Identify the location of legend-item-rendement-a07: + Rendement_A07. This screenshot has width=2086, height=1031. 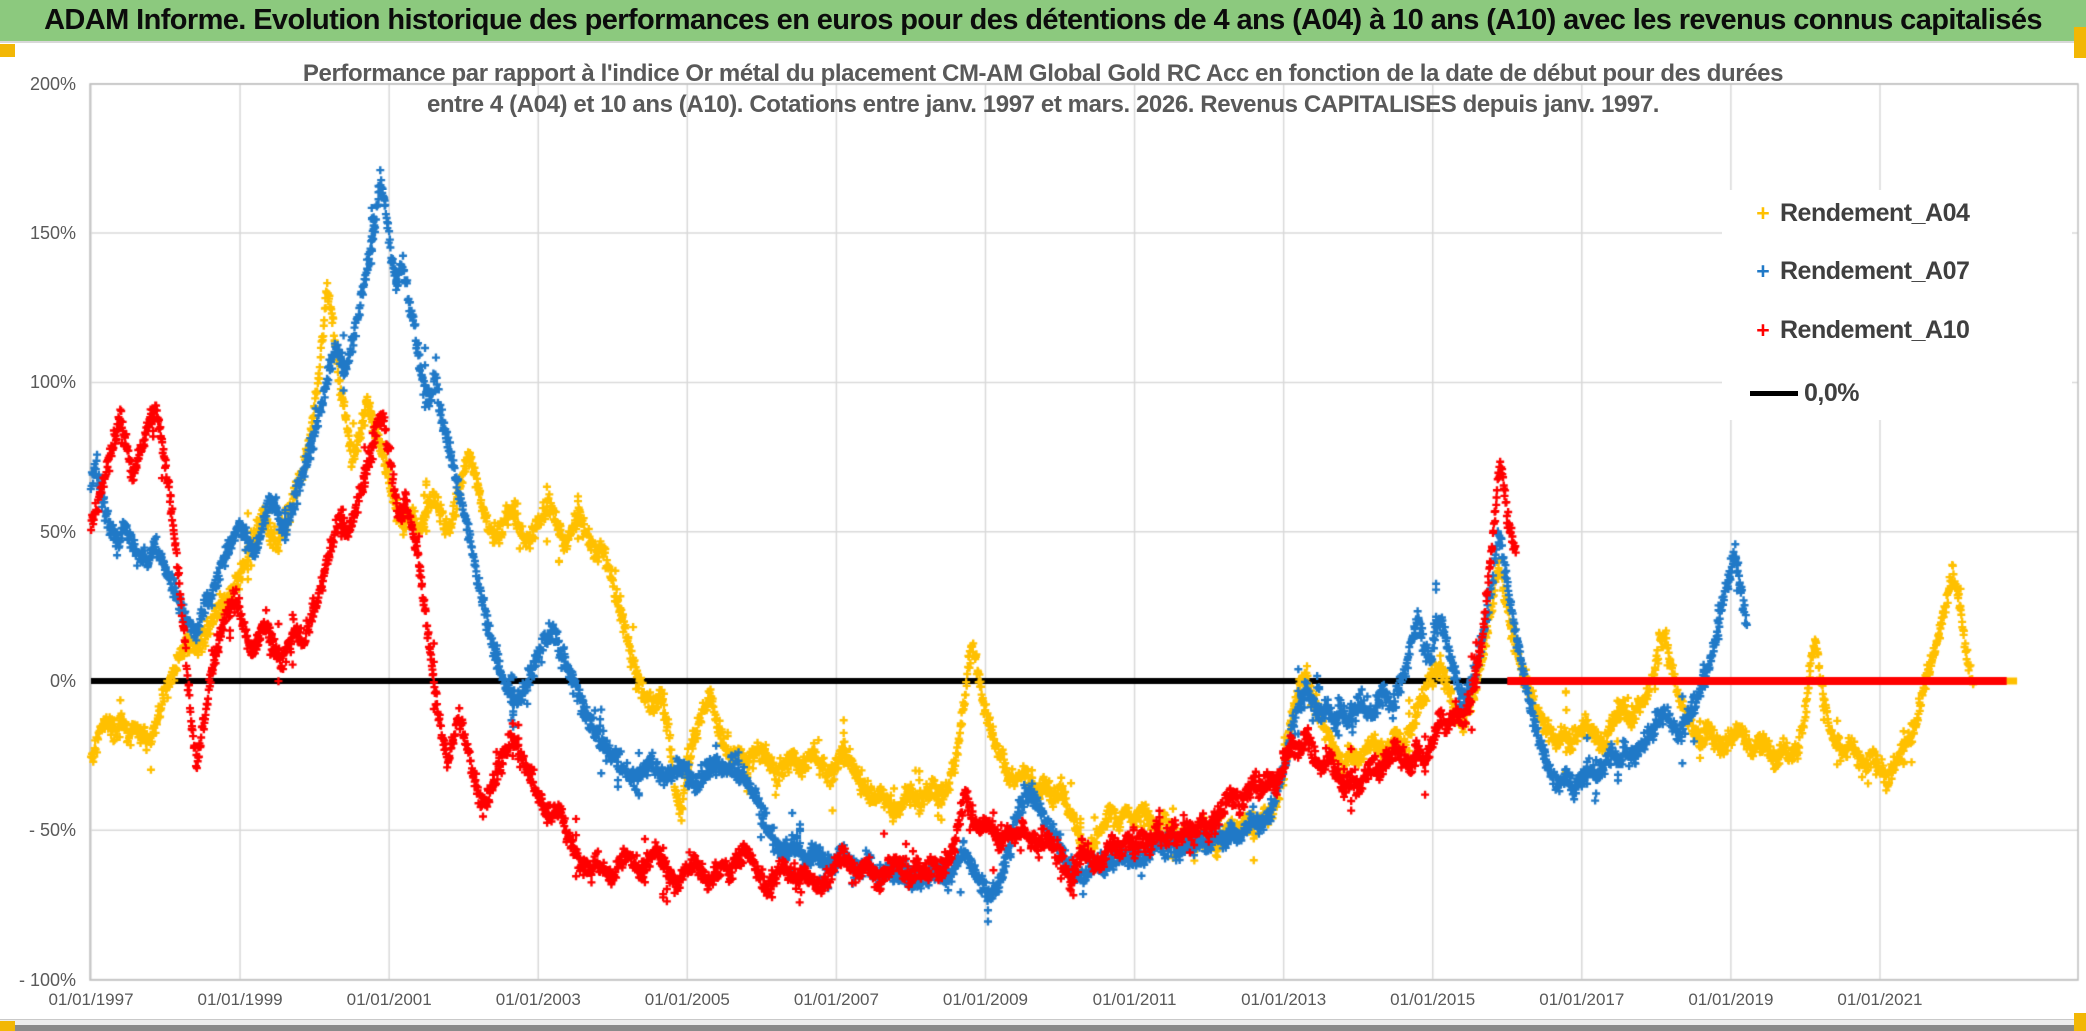
(1860, 271).